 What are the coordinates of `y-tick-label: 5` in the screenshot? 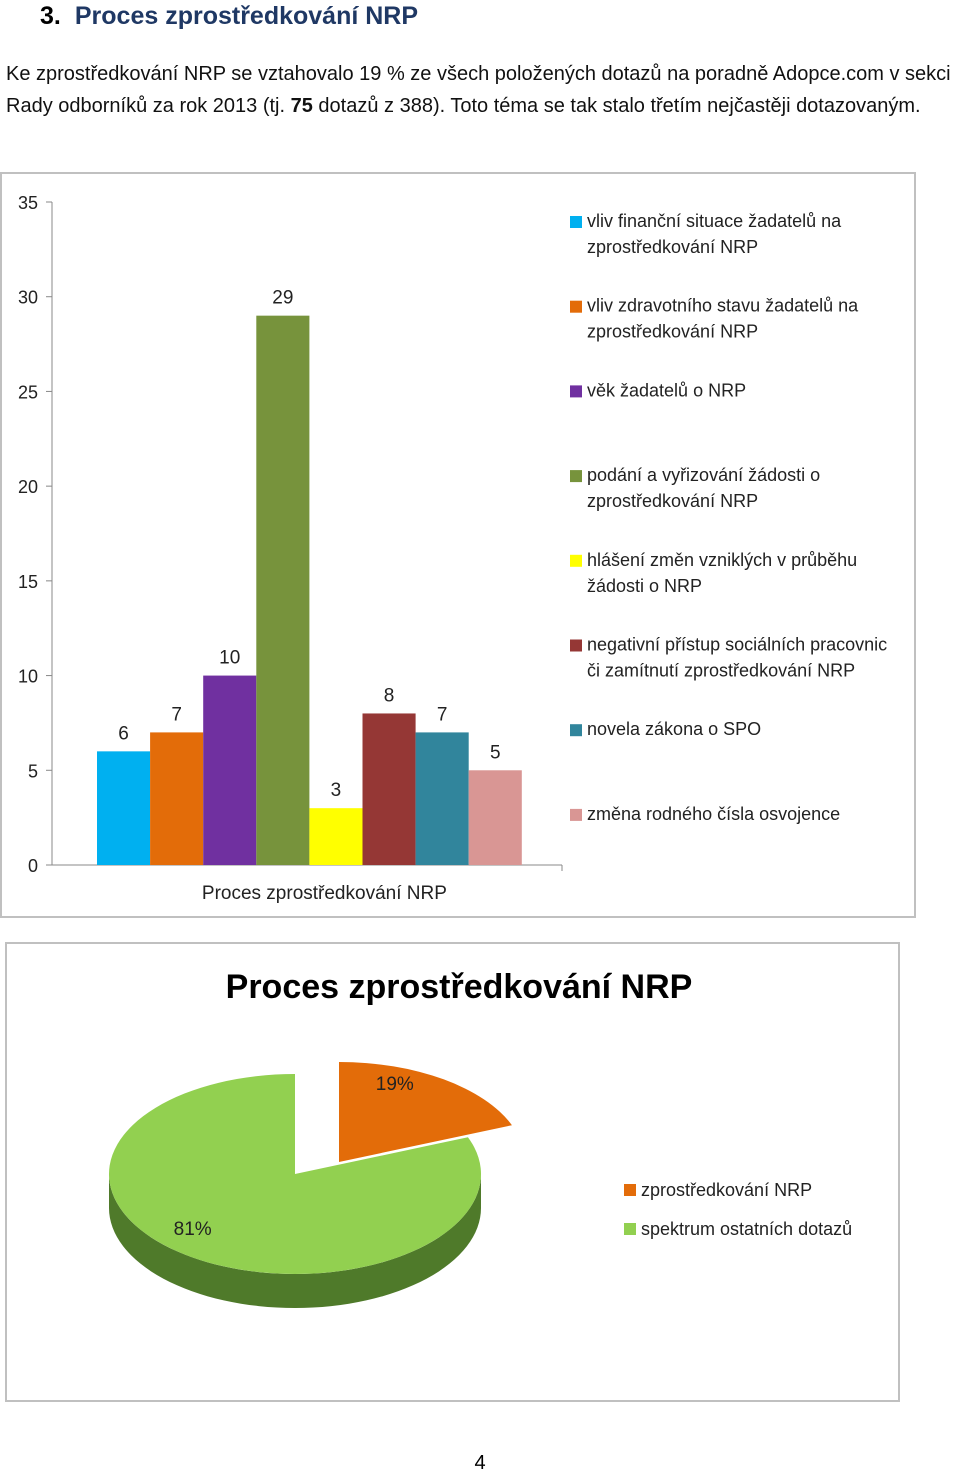 It's located at (33, 771).